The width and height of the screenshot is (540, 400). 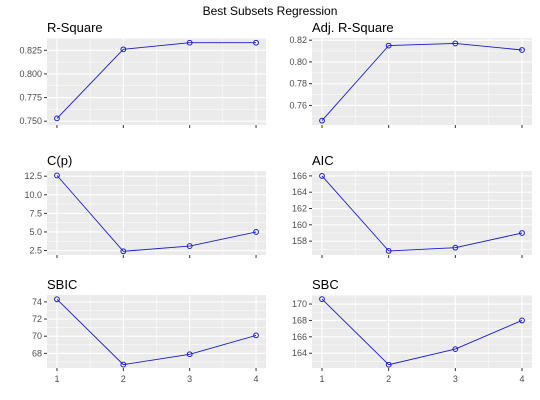 What do you see at coordinates (37, 302) in the screenshot?
I see `y-tick-label: 74` at bounding box center [37, 302].